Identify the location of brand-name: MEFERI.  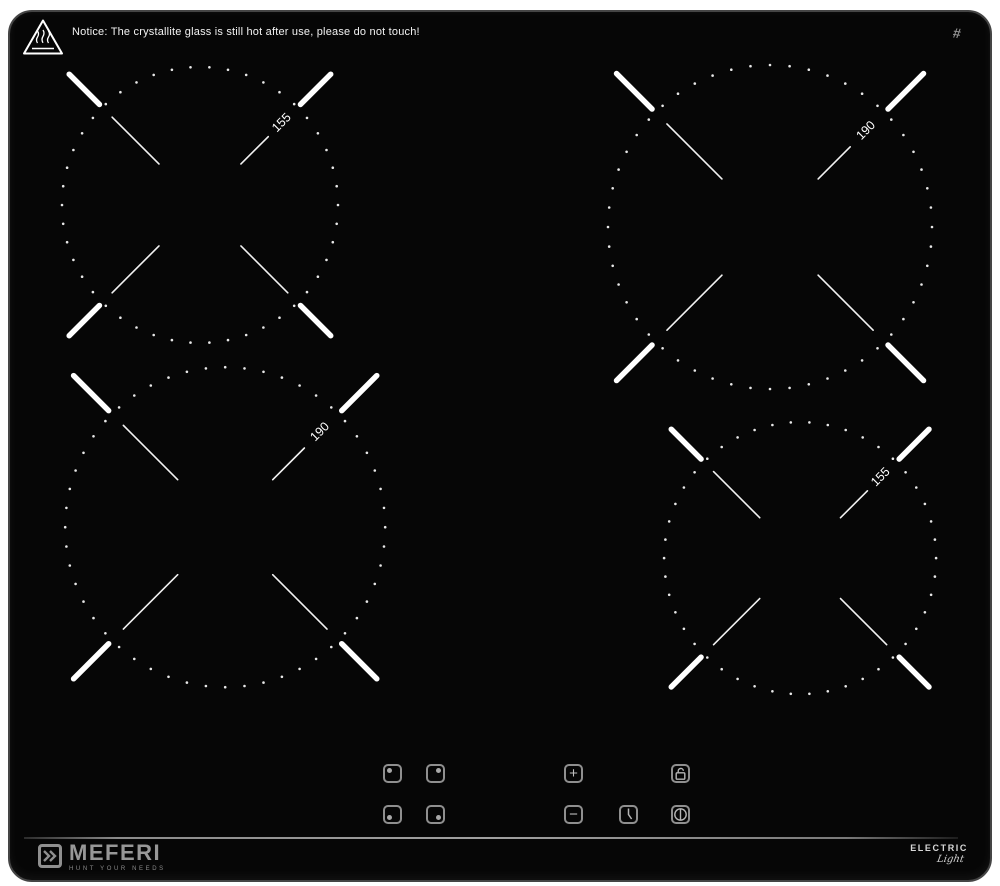
(115, 852).